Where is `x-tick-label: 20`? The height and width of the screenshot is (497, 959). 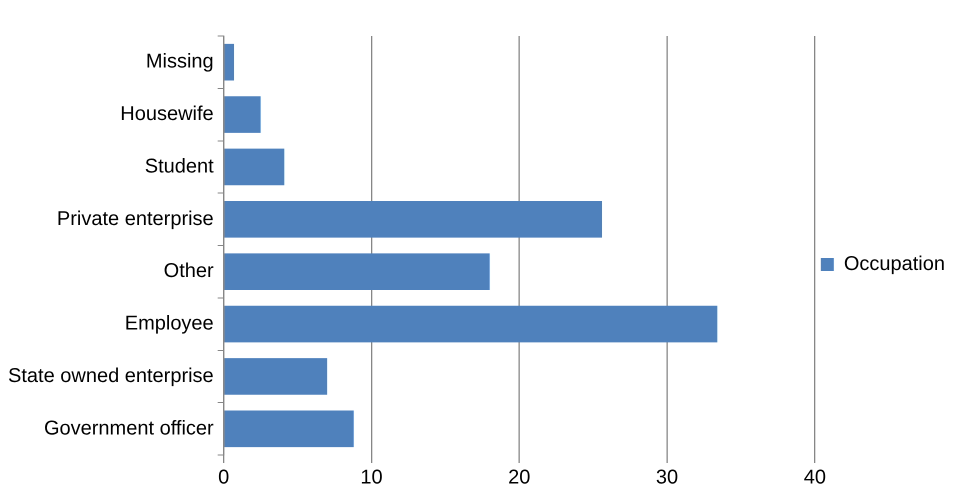 x-tick-label: 20 is located at coordinates (519, 477).